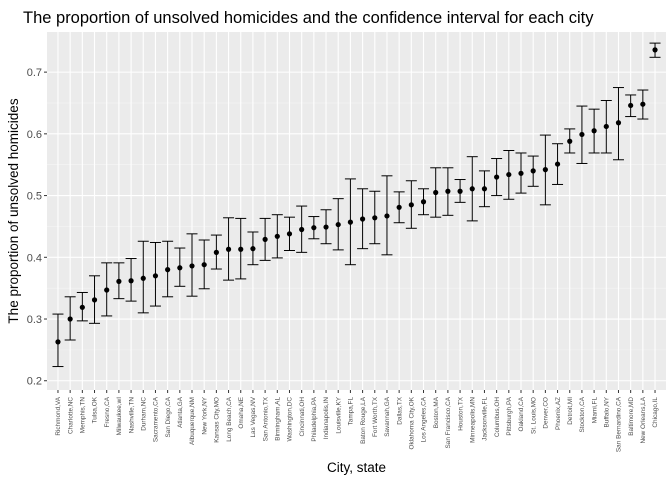 The height and width of the screenshot is (480, 672). What do you see at coordinates (436, 412) in the screenshot?
I see `x-tick-label: Boston,MA` at bounding box center [436, 412].